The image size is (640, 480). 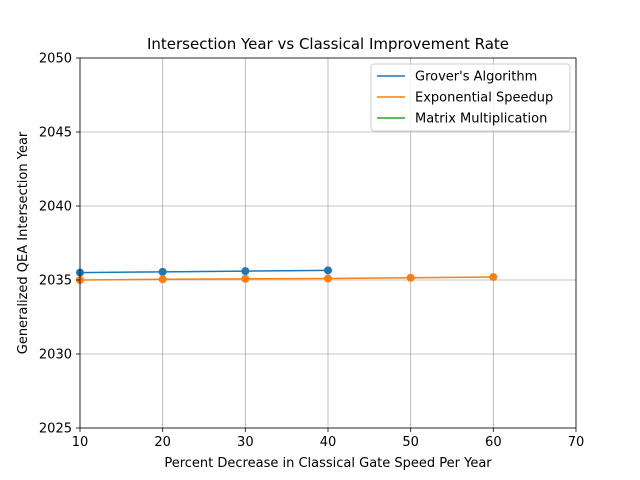 What do you see at coordinates (55, 429) in the screenshot?
I see `y-tick-label: 2025` at bounding box center [55, 429].